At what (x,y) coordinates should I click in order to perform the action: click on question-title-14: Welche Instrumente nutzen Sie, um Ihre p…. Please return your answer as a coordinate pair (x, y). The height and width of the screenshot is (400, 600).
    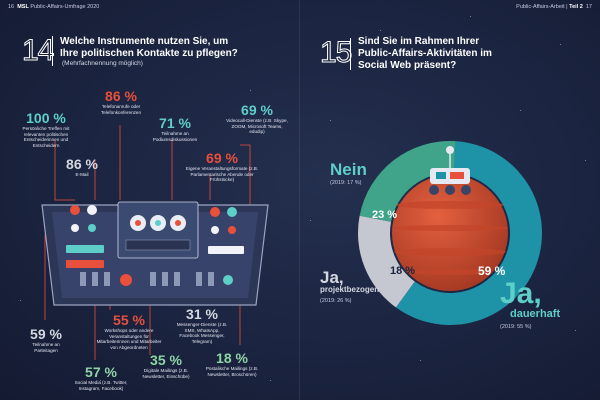
    Looking at the image, I should click on (149, 47).